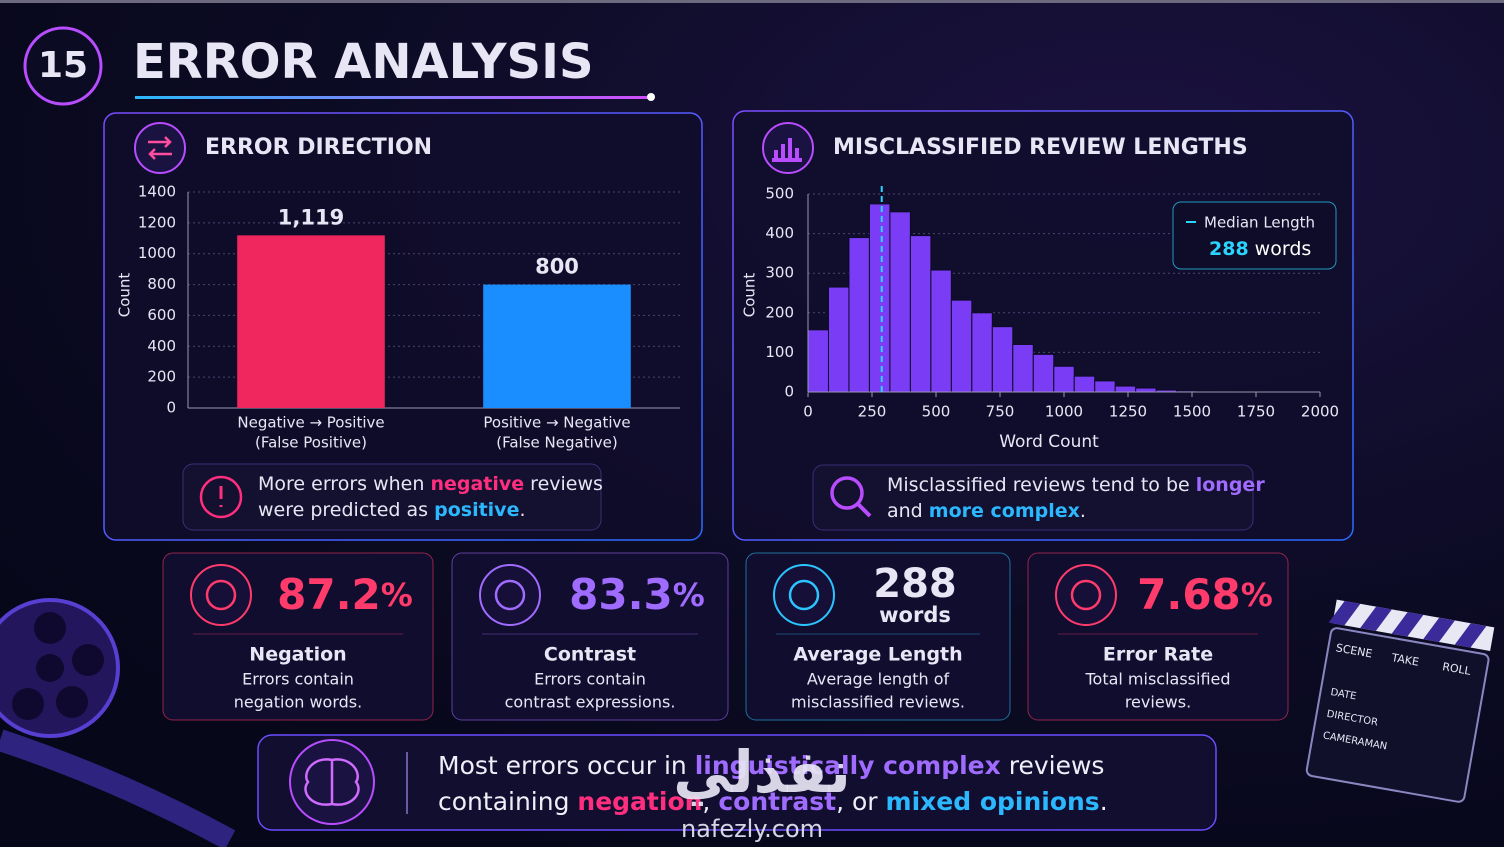 The image size is (1504, 847). I want to click on watermark-site: nafezly.com, so click(752, 829).